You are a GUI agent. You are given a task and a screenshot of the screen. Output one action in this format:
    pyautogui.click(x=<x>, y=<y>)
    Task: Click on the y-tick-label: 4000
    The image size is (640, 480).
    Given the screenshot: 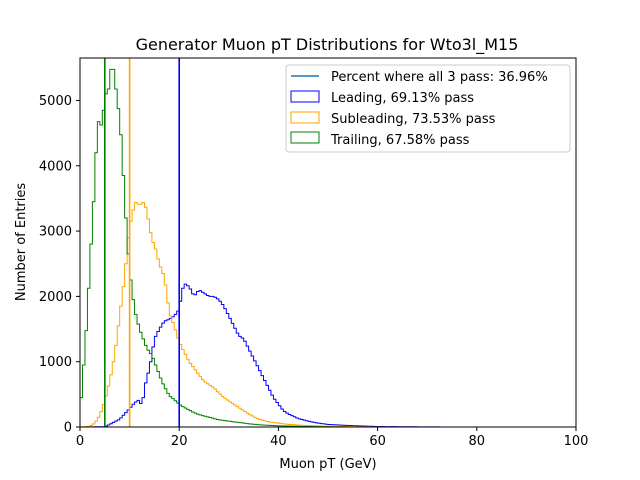 What is the action you would take?
    pyautogui.click(x=55, y=166)
    